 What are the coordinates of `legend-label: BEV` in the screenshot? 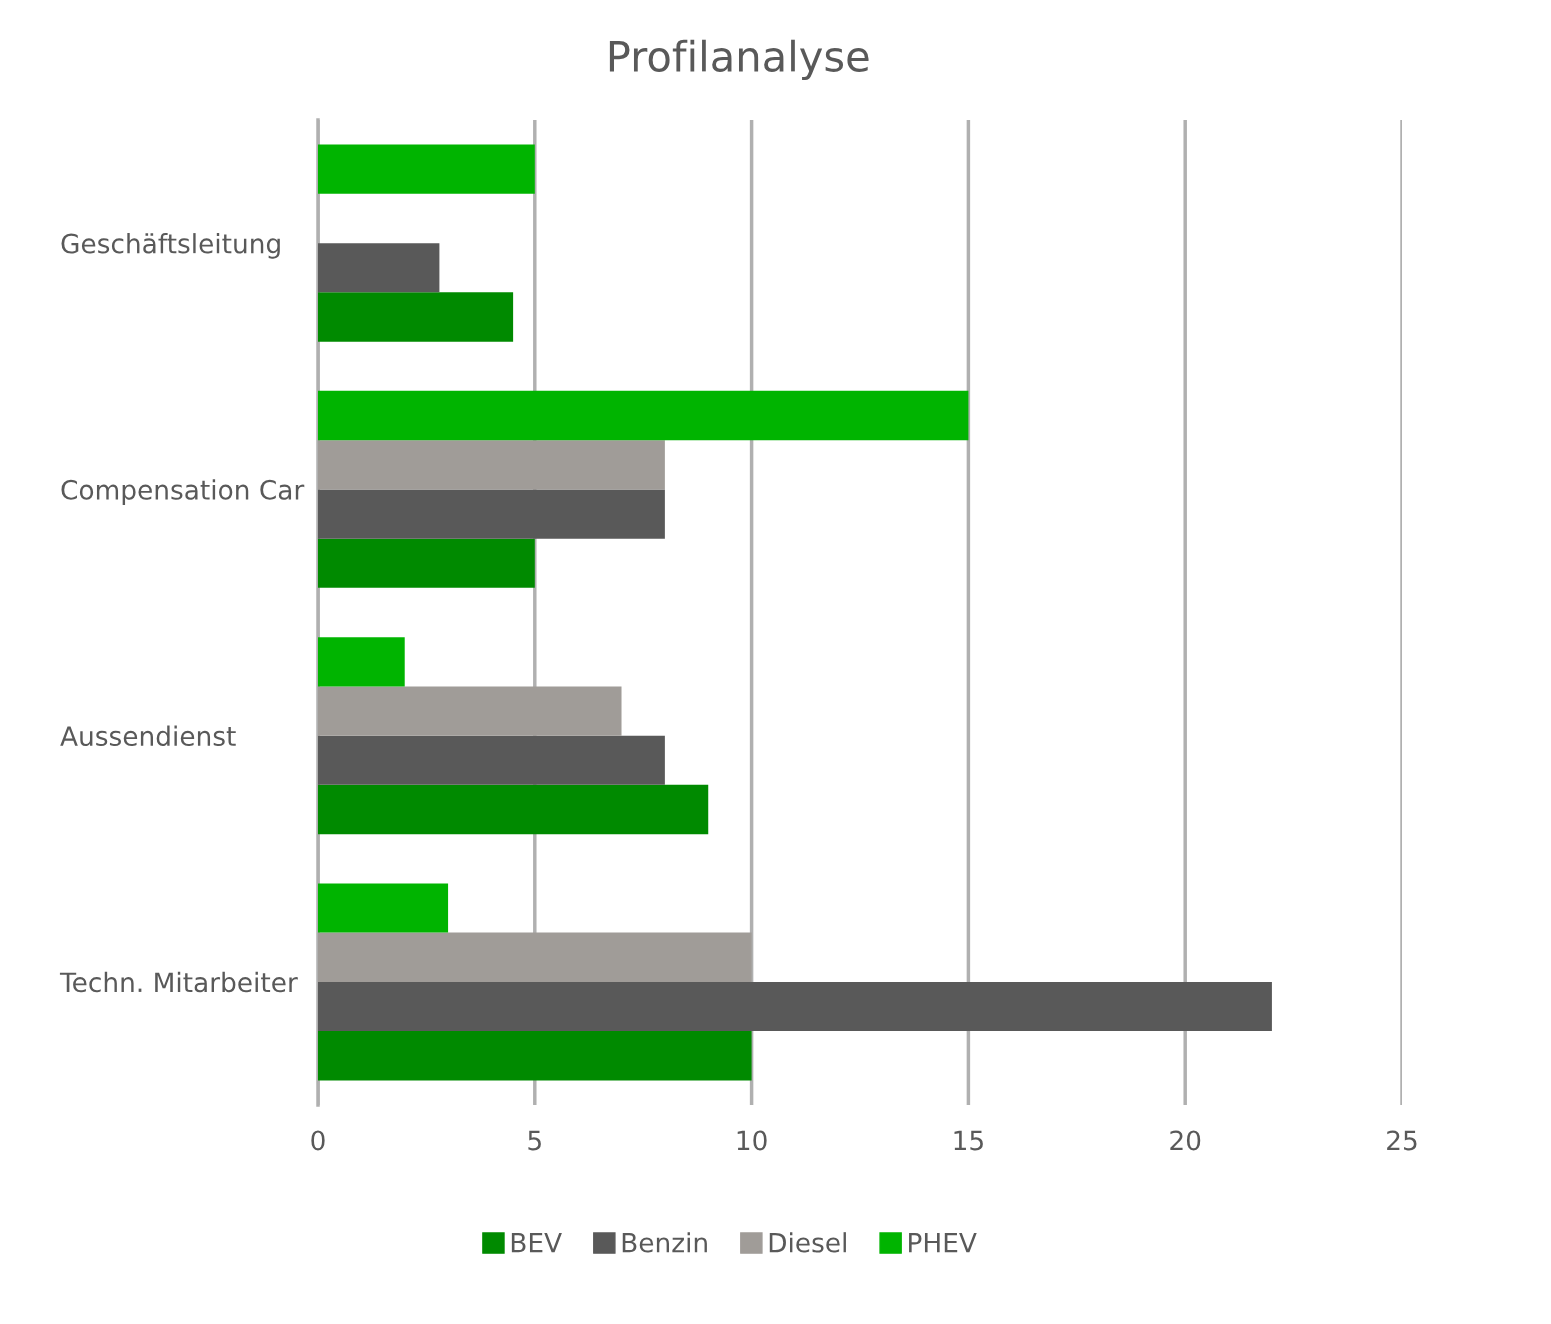 It's located at (536, 1242).